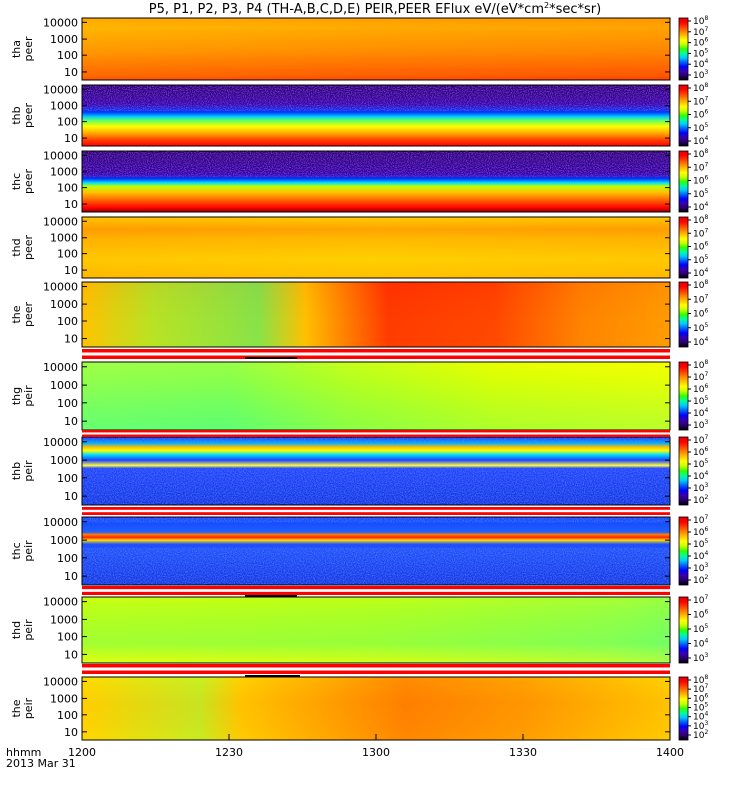 This screenshot has height=805, width=750. Describe the element at coordinates (16, 181) in the screenshot. I see `ylabel-thc: thc` at that location.